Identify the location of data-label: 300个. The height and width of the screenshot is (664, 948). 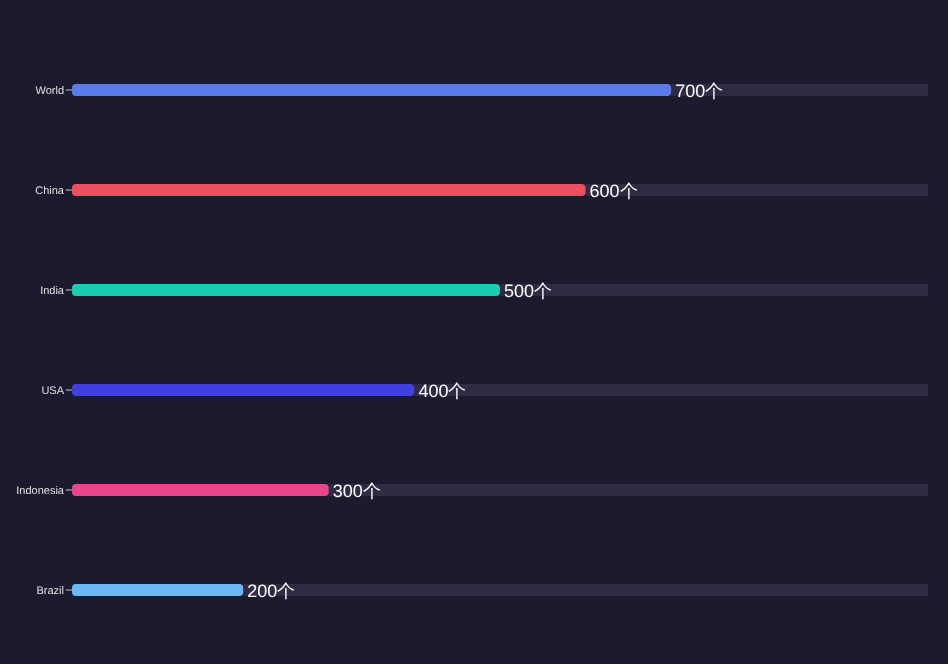
(356, 491).